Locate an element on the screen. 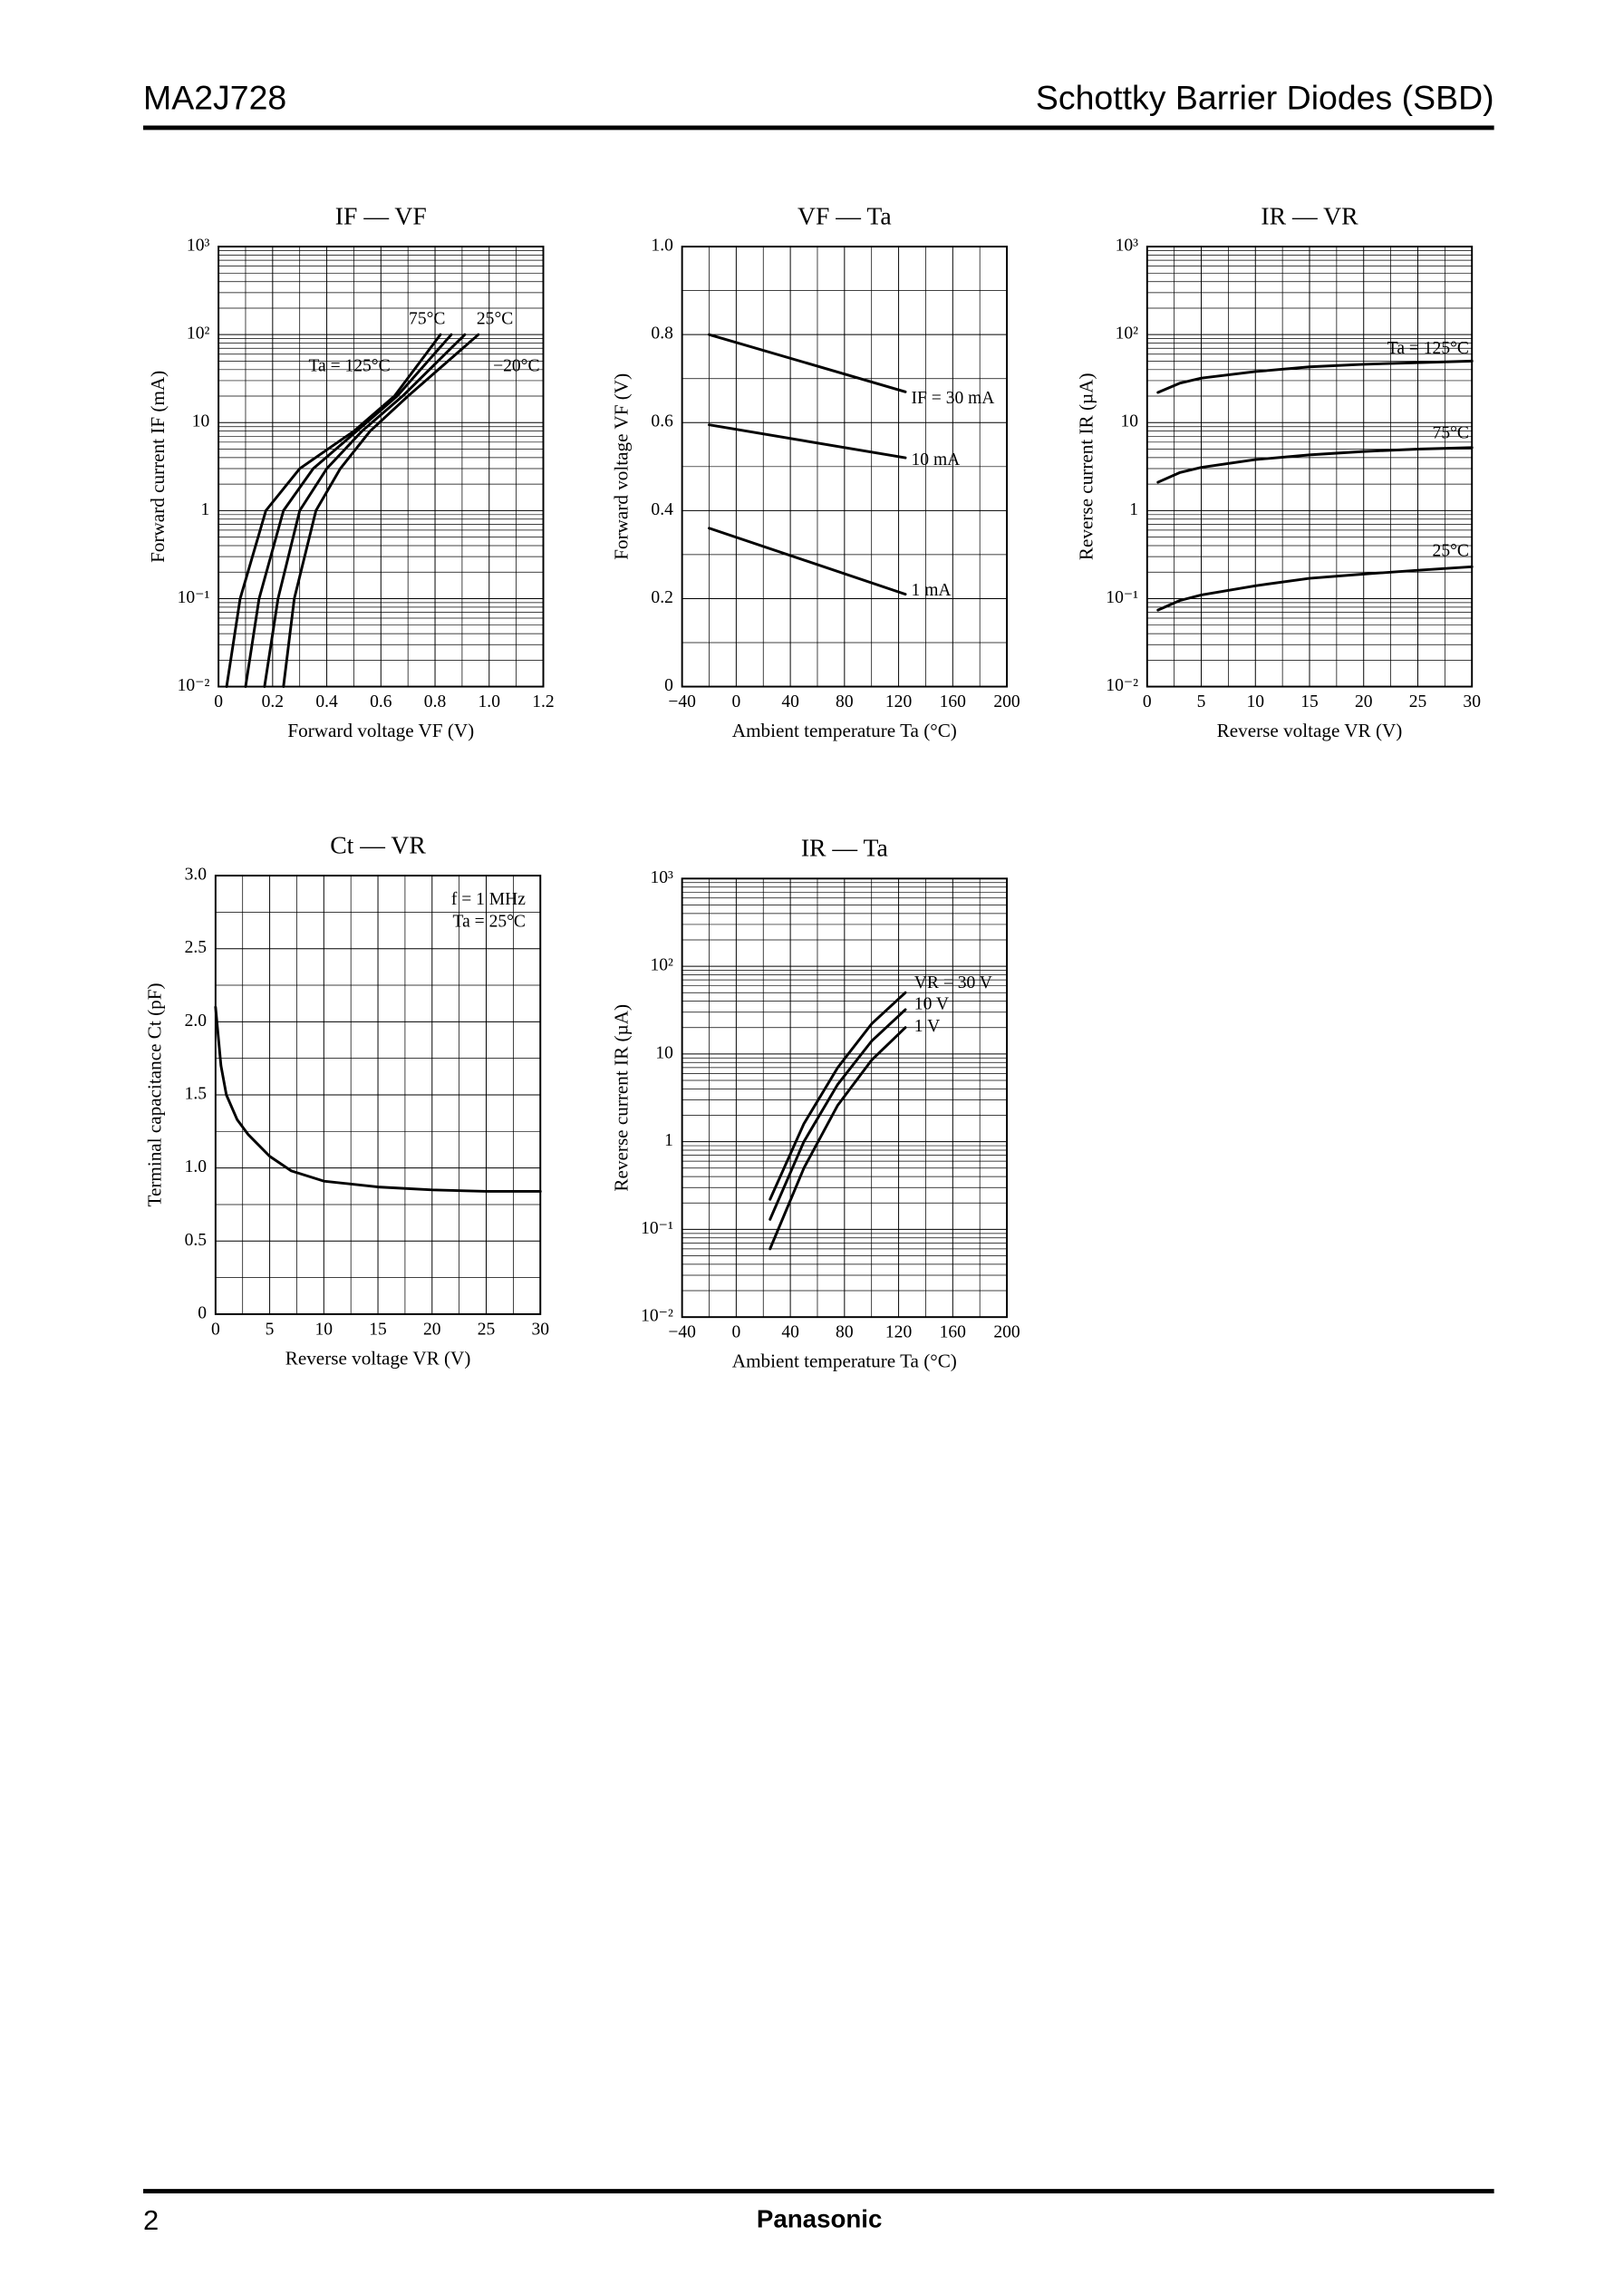  x-tick-label: 40 is located at coordinates (790, 701).